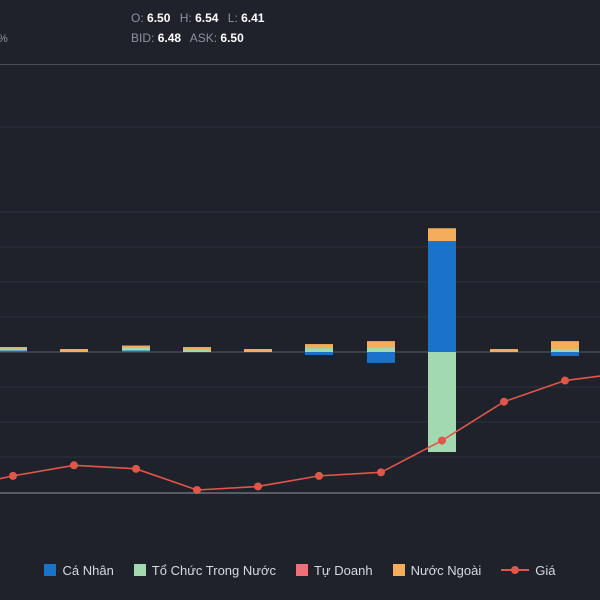 The width and height of the screenshot is (600, 600). Describe the element at coordinates (143, 38) in the screenshot. I see `bid-label: BID:` at that location.